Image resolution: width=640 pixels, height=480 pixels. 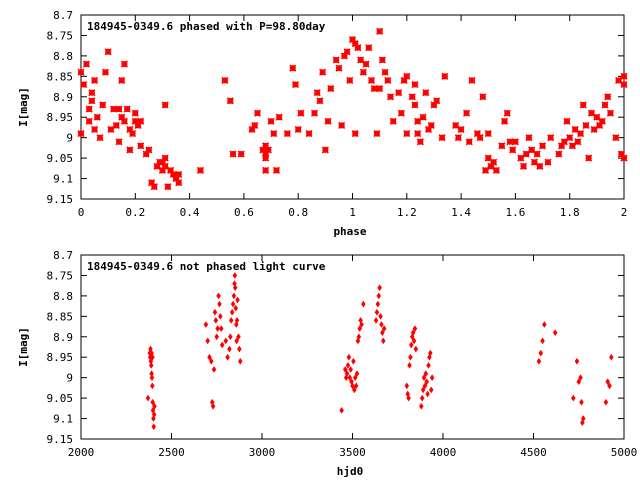 What do you see at coordinates (262, 452) in the screenshot?
I see `unphased-x-tick-label: 3000` at bounding box center [262, 452].